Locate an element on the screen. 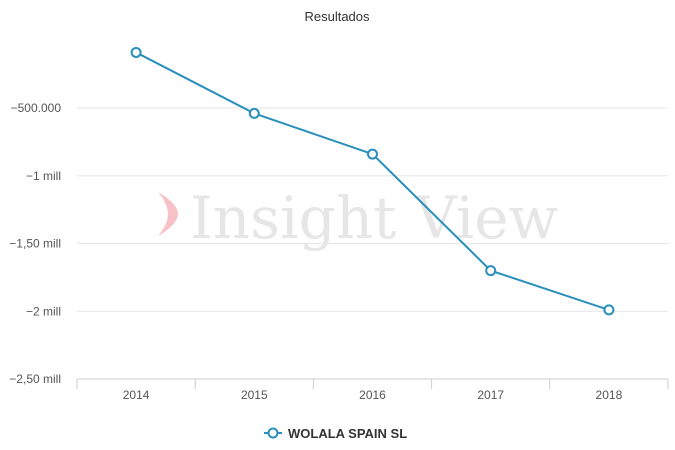 The height and width of the screenshot is (450, 675). legend: WOLALA SPAIN SL is located at coordinates (335, 433).